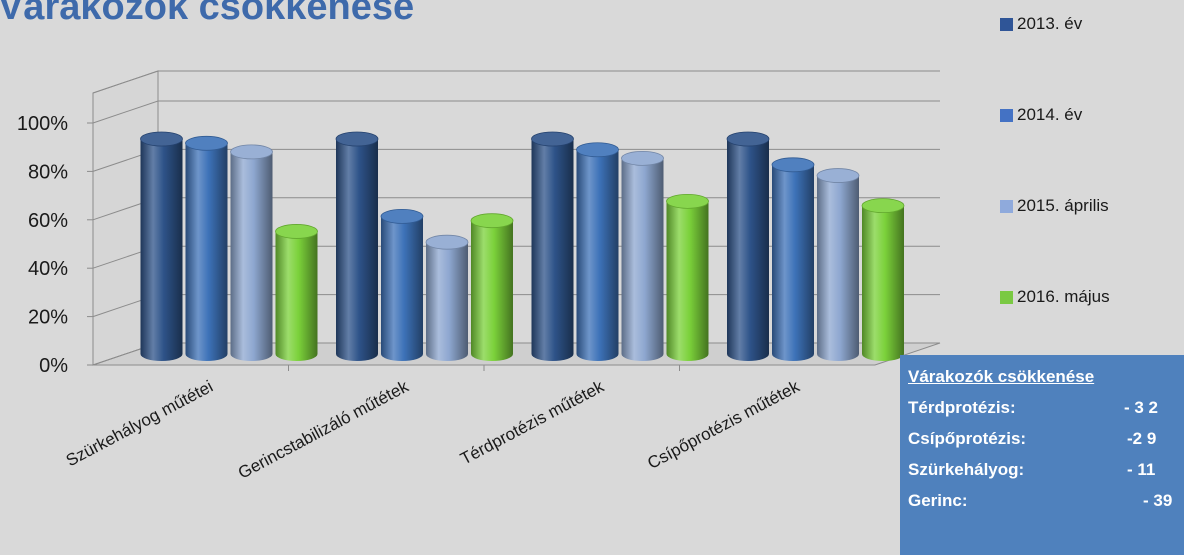 The image size is (1184, 555). What do you see at coordinates (1141, 407) in the screenshot?
I see `info-row-value: - 3 2` at bounding box center [1141, 407].